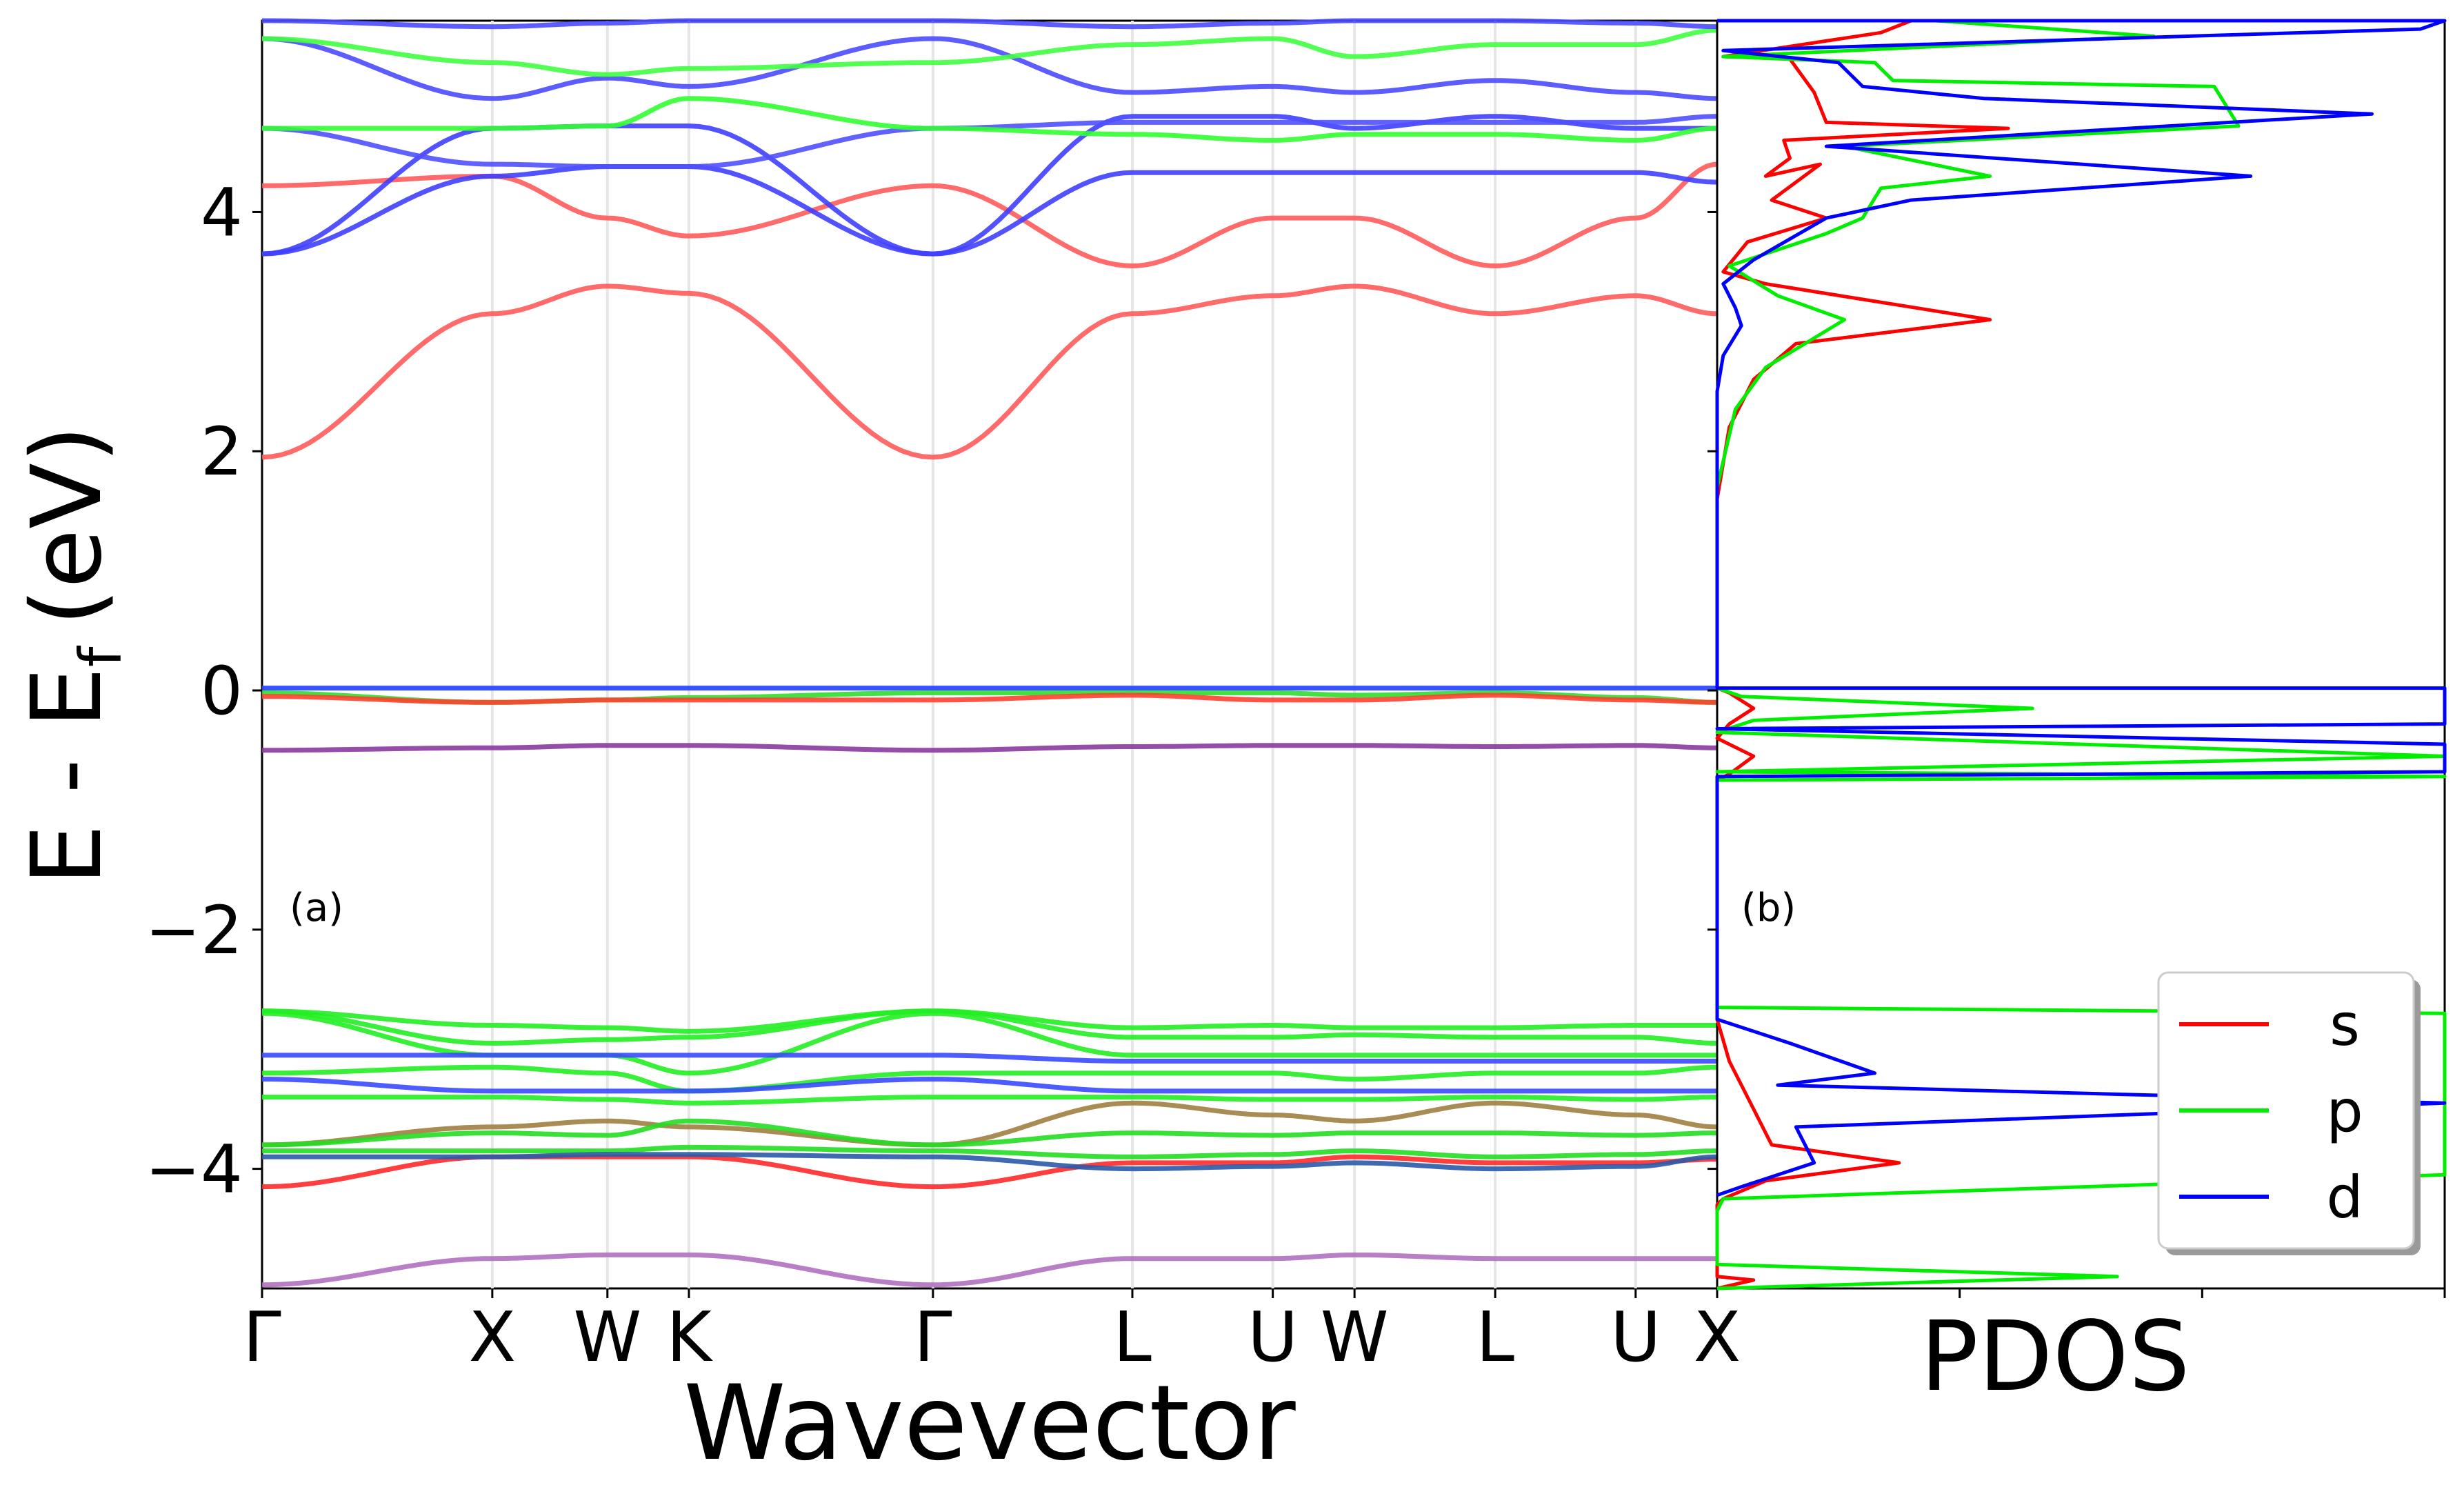  I want to click on legend-label-d: d, so click(2344, 1197).